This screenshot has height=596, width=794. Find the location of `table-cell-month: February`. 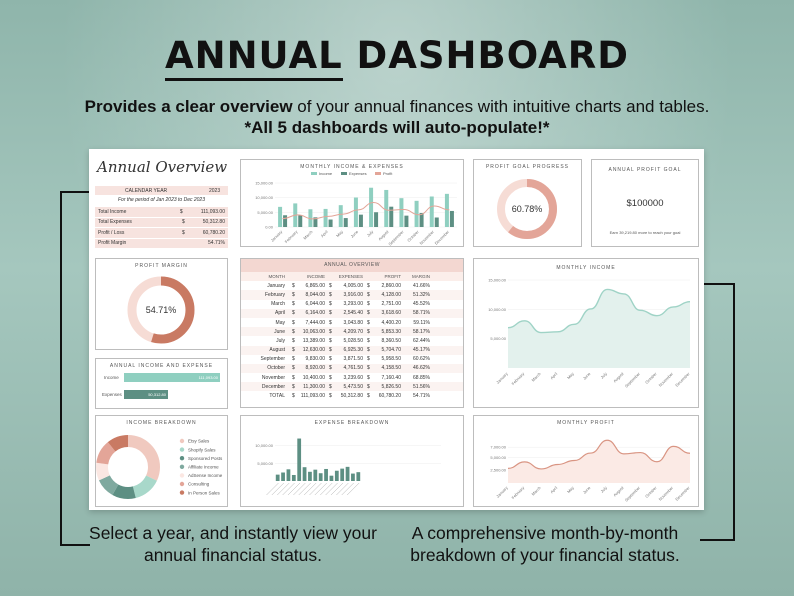

table-cell-month: February is located at coordinates (274, 294).